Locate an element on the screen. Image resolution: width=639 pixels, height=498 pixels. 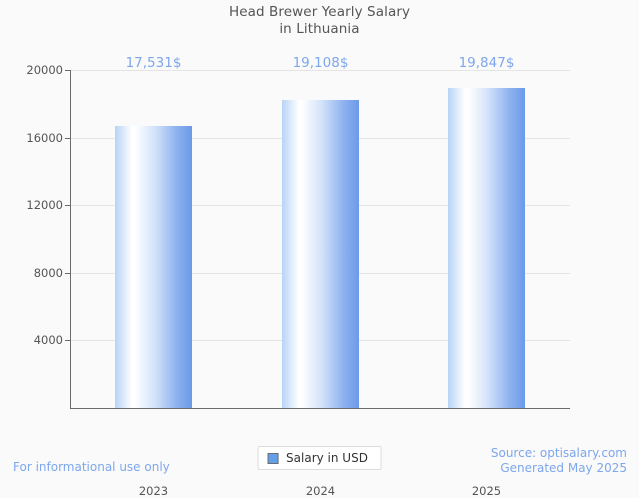
y-axis-line is located at coordinates (70, 239).